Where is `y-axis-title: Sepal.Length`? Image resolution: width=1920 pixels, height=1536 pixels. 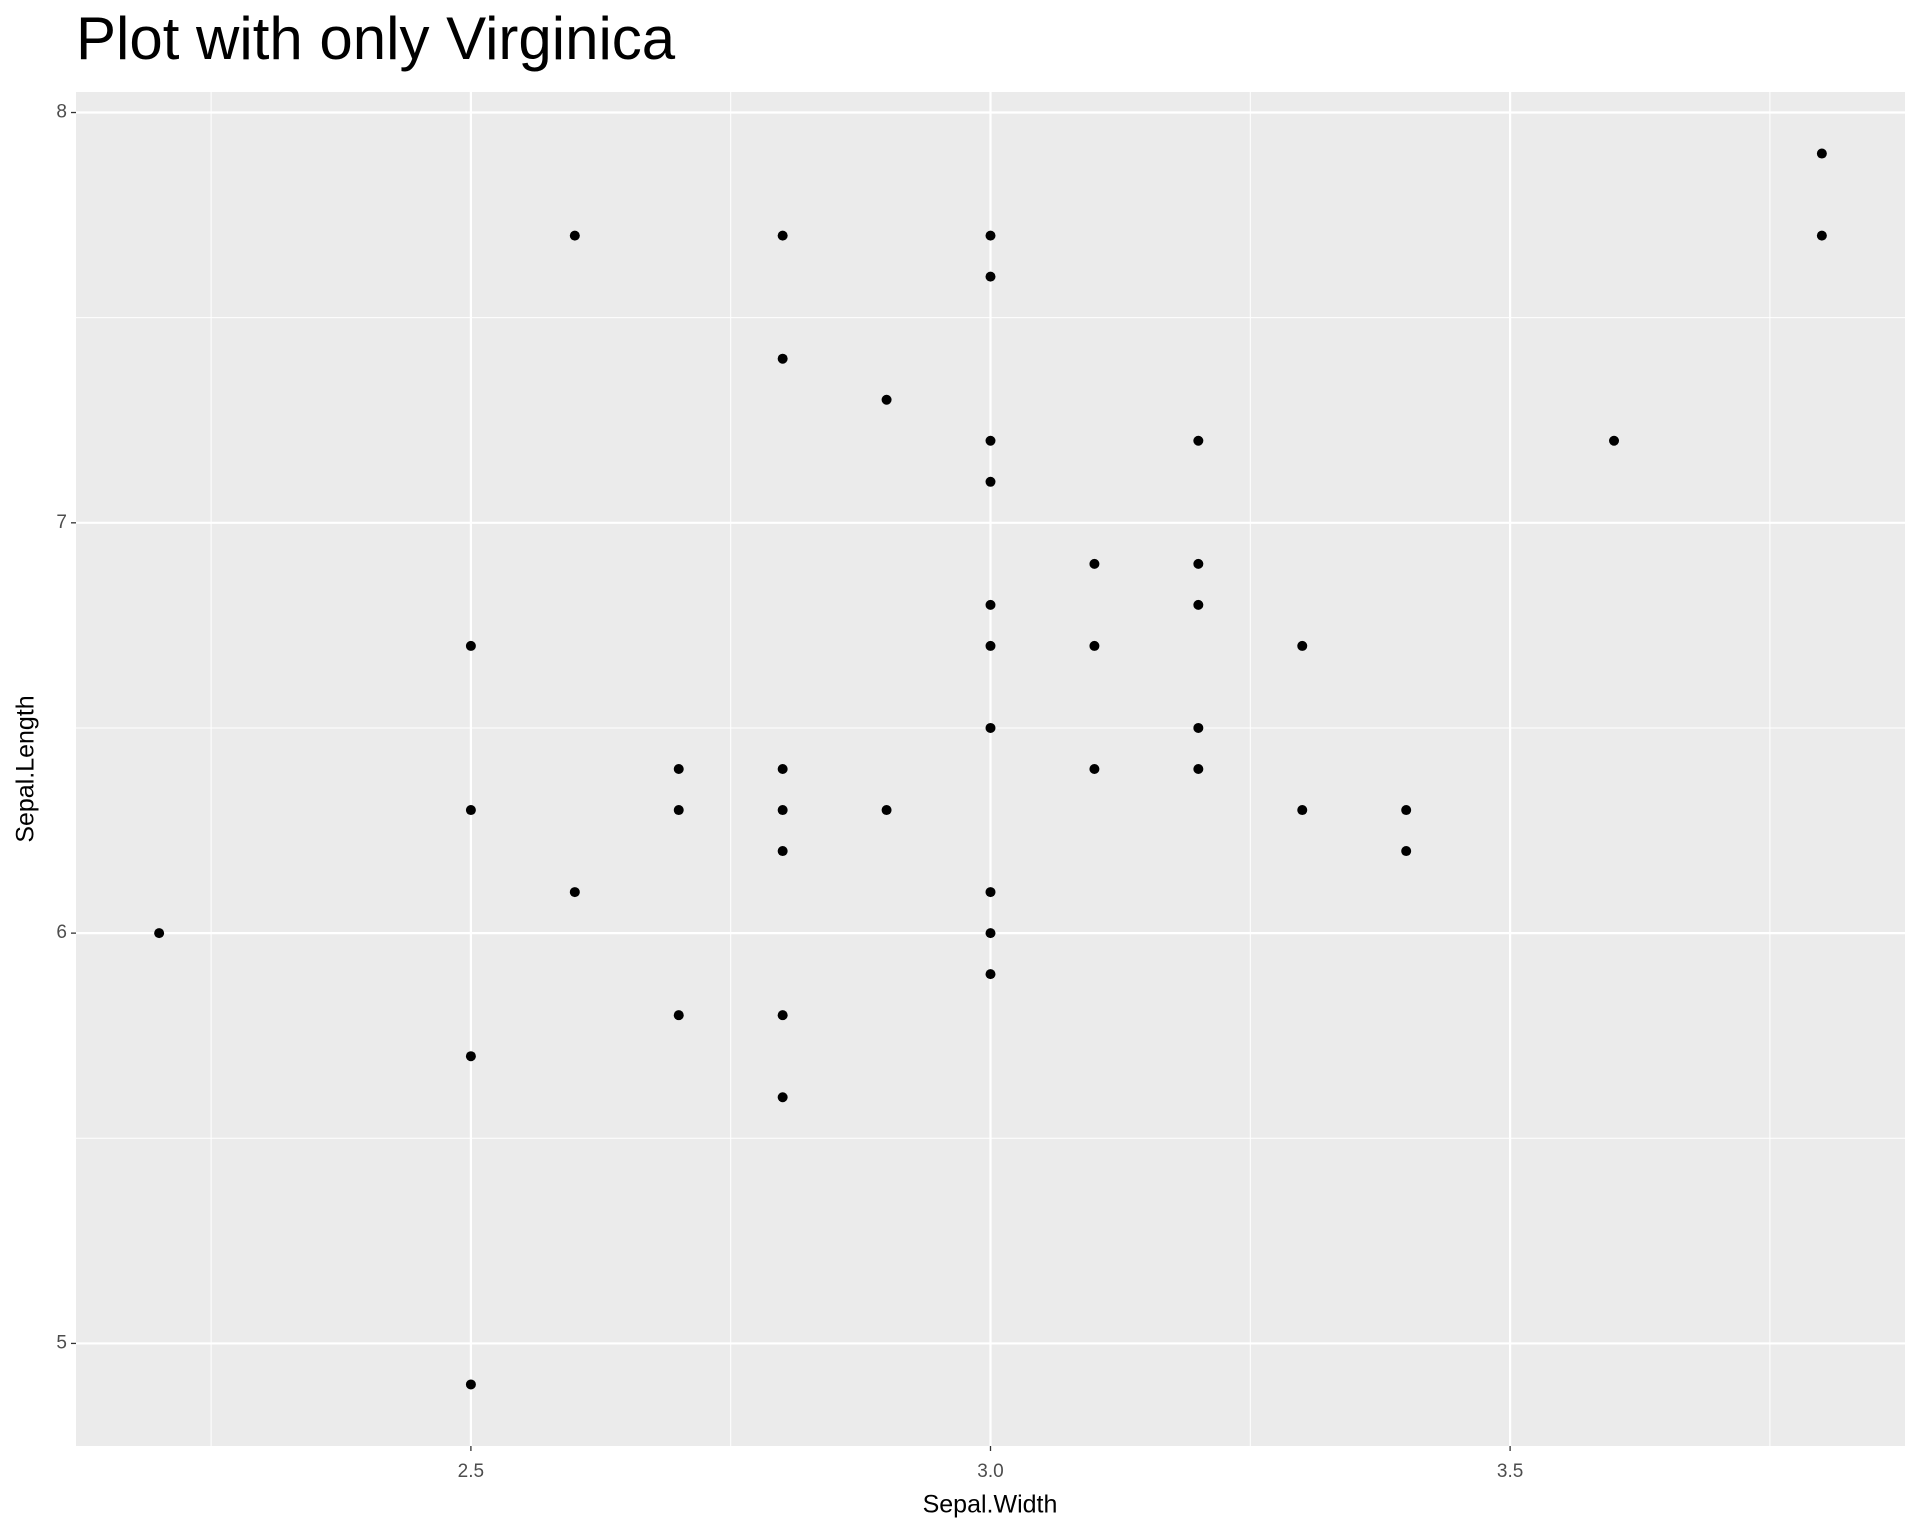 y-axis-title: Sepal.Length is located at coordinates (26, 768).